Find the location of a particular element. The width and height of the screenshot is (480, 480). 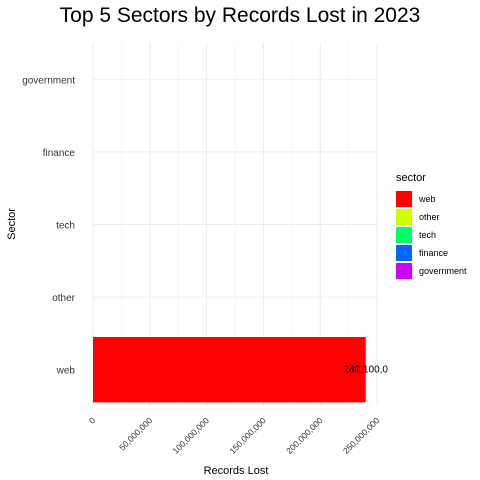

legend-item-tech: tech is located at coordinates (431, 235).